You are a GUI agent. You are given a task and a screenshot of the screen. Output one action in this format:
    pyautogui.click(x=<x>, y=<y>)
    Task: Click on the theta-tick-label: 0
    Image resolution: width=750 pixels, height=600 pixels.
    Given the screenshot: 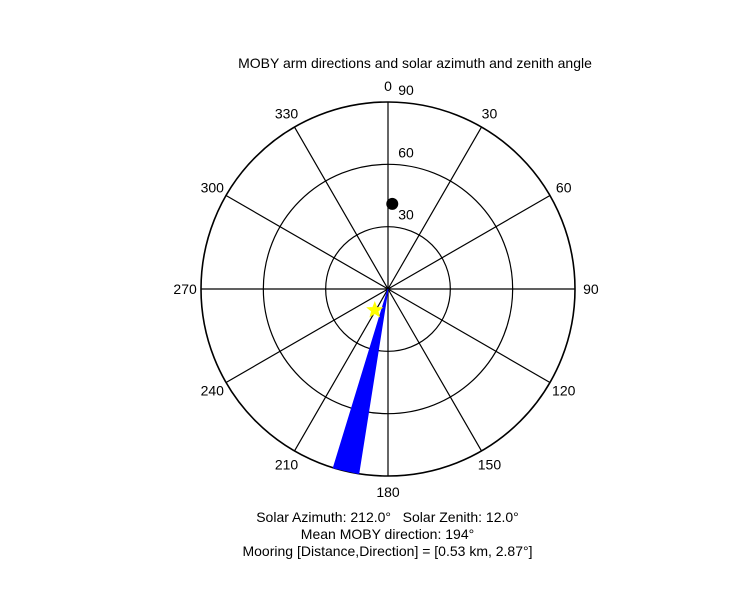 What is the action you would take?
    pyautogui.click(x=388, y=86)
    